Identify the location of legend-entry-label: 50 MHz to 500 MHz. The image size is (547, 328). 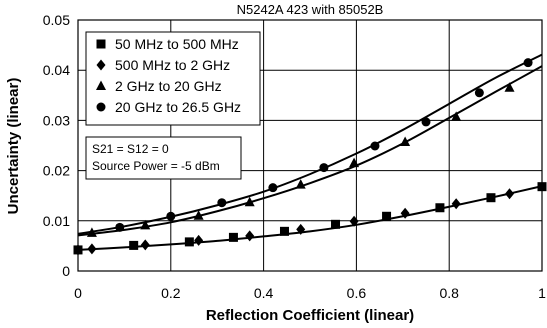
(177, 44).